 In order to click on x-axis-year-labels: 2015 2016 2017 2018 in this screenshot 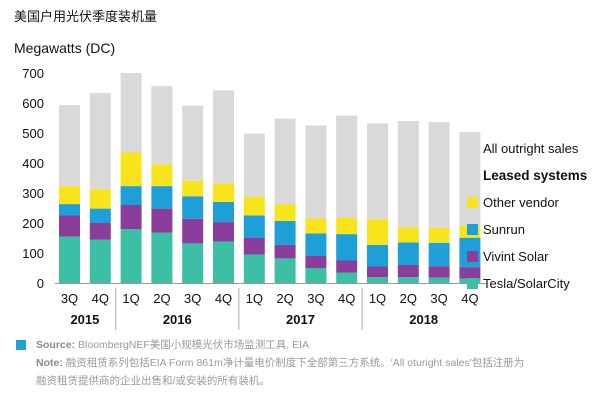, I will do `click(254, 309)`.